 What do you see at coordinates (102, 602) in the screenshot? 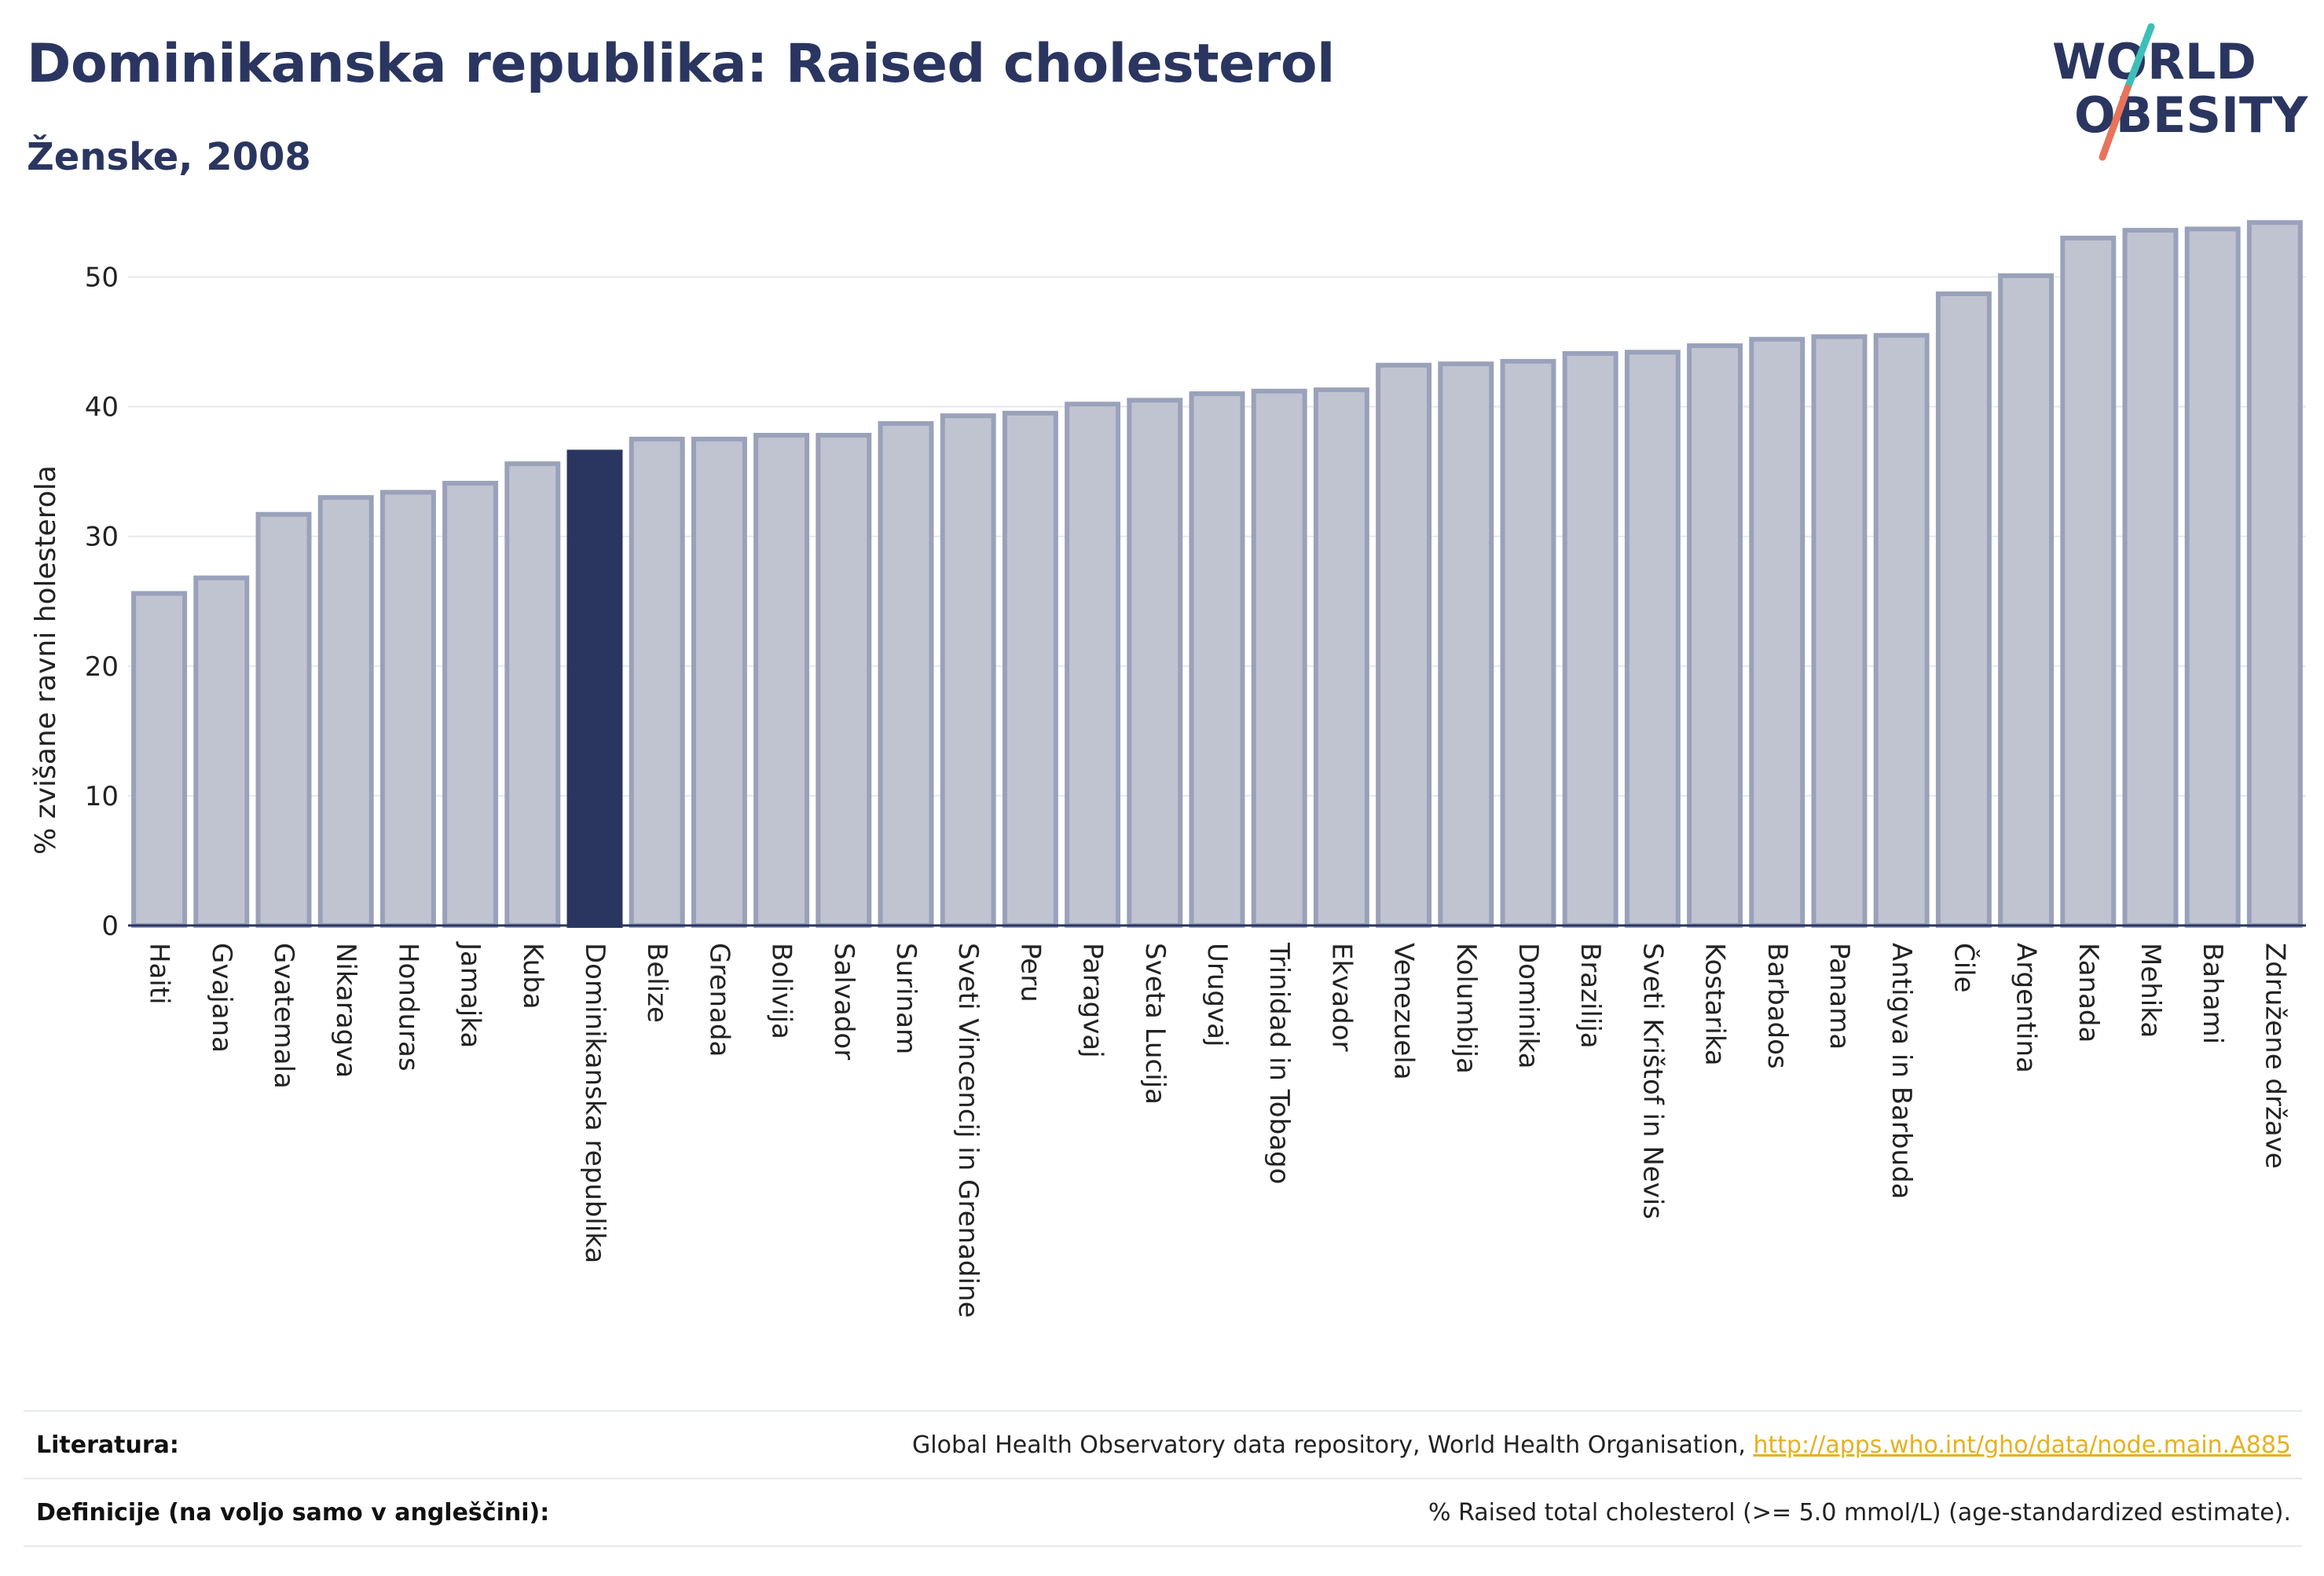
I see `y-axis-ticks: 0 10 20 30 40 50` at bounding box center [102, 602].